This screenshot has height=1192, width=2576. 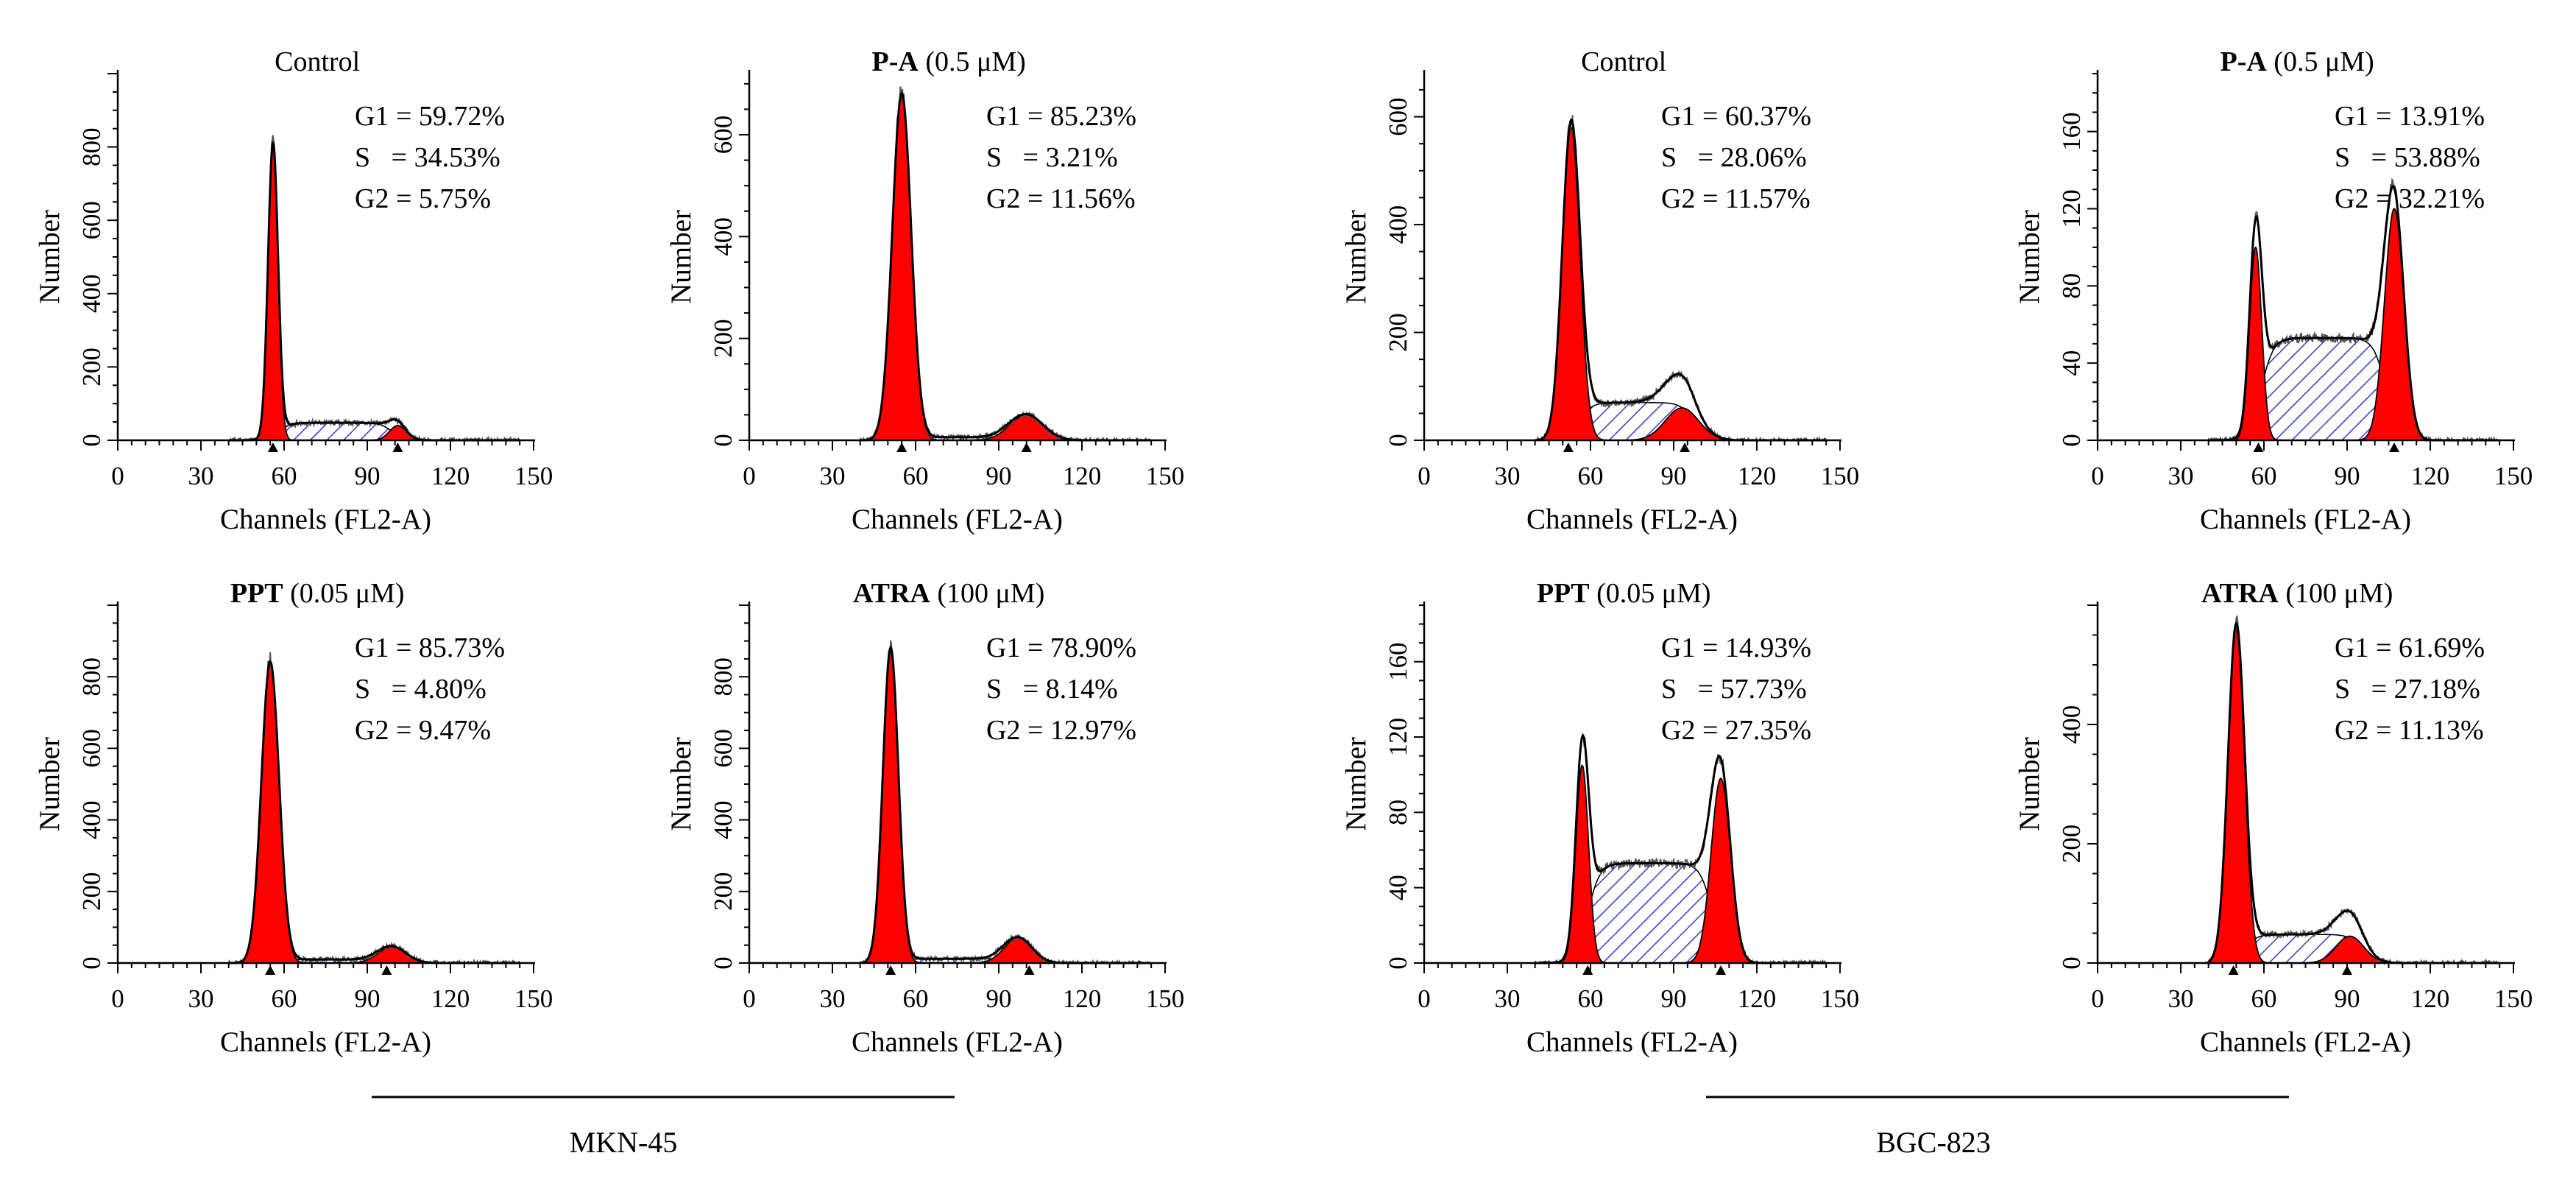 What do you see at coordinates (2410, 647) in the screenshot?
I see `cell-cycle-stat: G1 = 61.69%` at bounding box center [2410, 647].